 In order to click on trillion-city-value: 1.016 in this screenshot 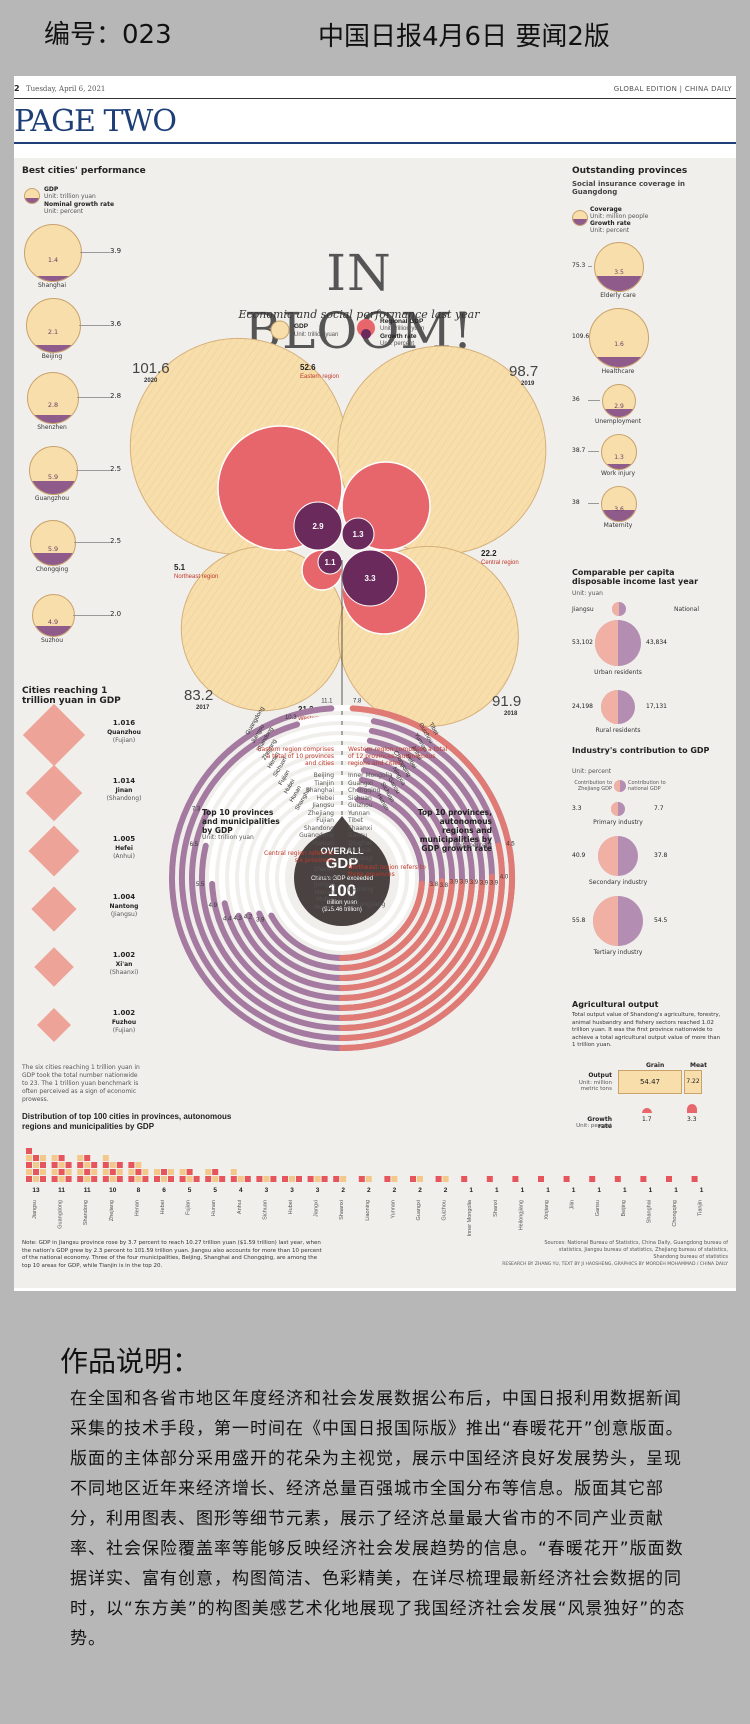, I will do `click(124, 723)`.